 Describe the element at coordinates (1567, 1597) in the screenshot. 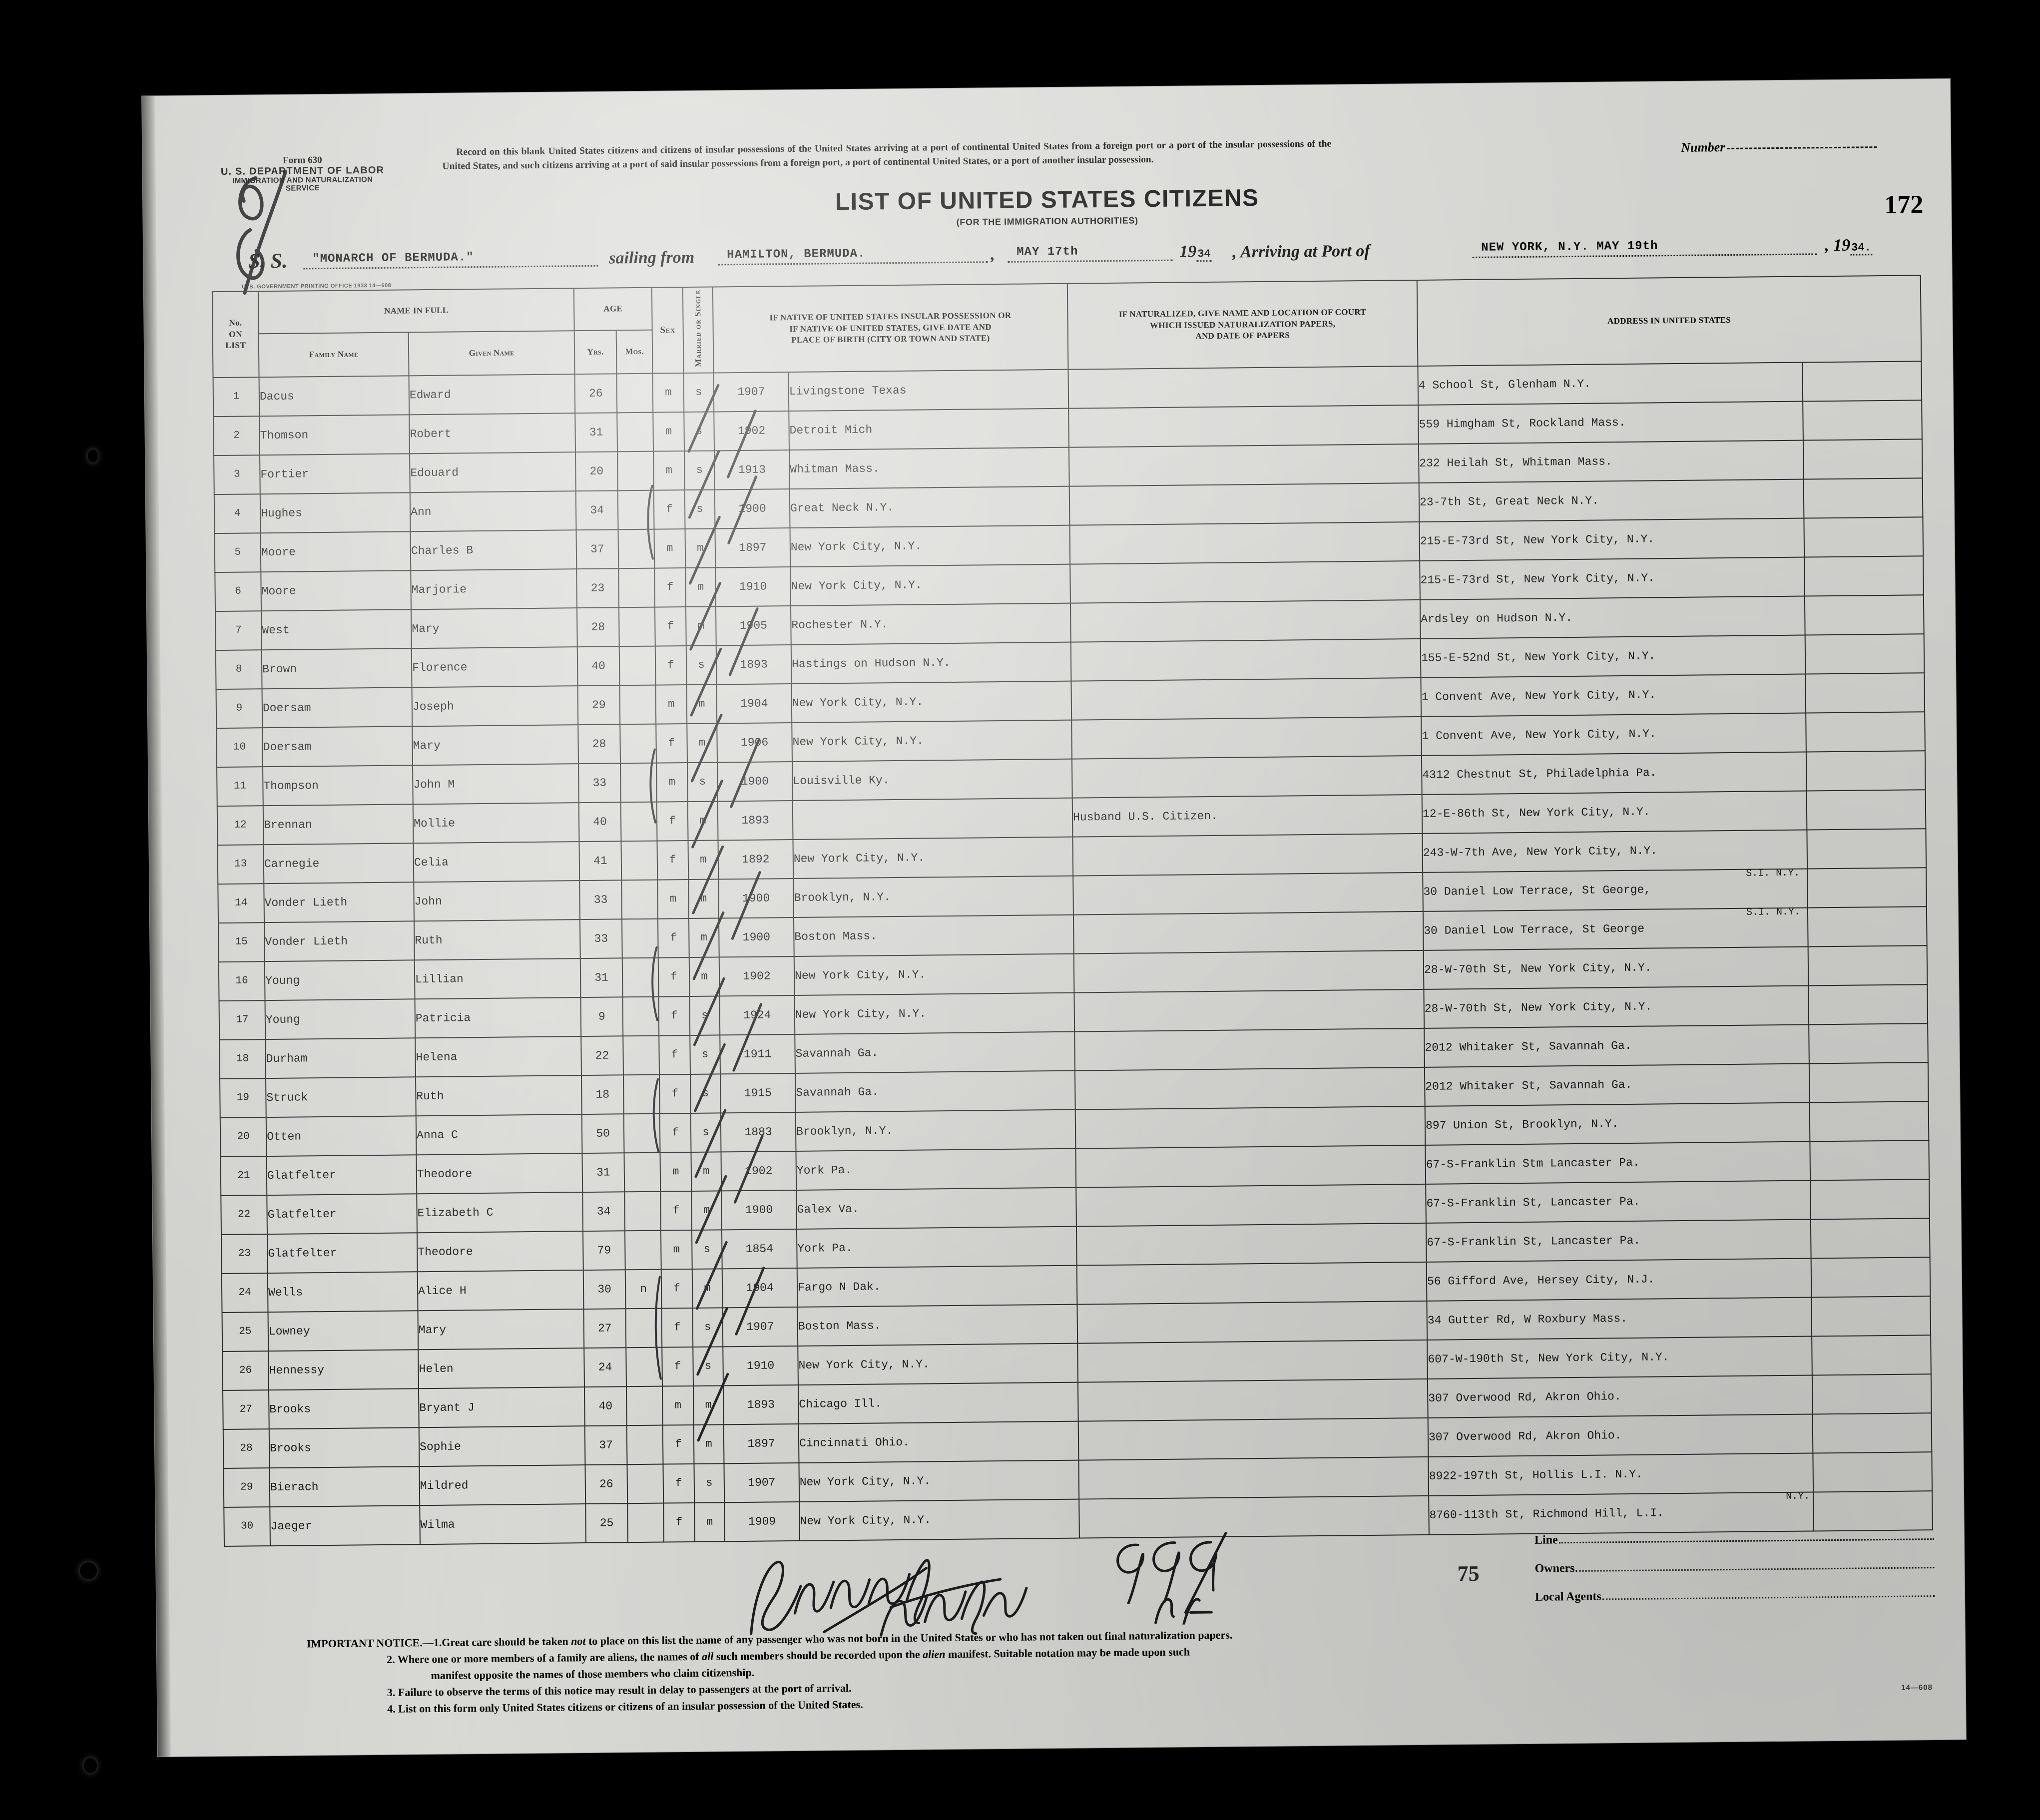

I see `local-agents-label: Local Agents` at that location.